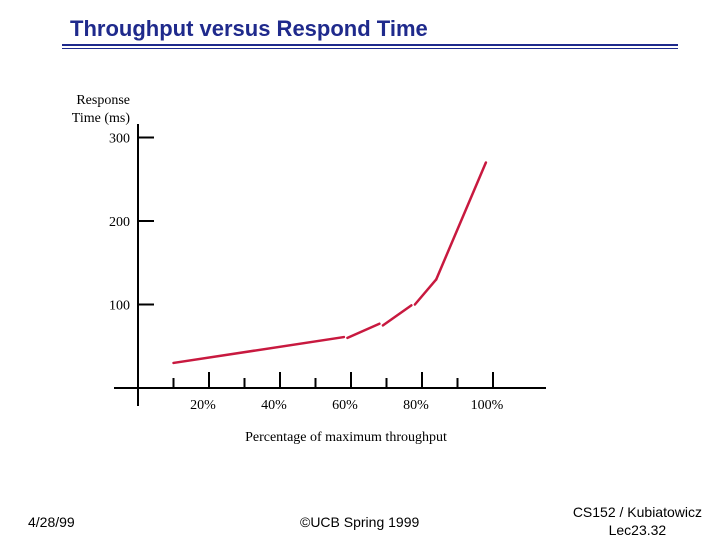 The height and width of the screenshot is (540, 720). What do you see at coordinates (637, 512) in the screenshot?
I see `footer-course-name: CS152 / Kubiatowicz` at bounding box center [637, 512].